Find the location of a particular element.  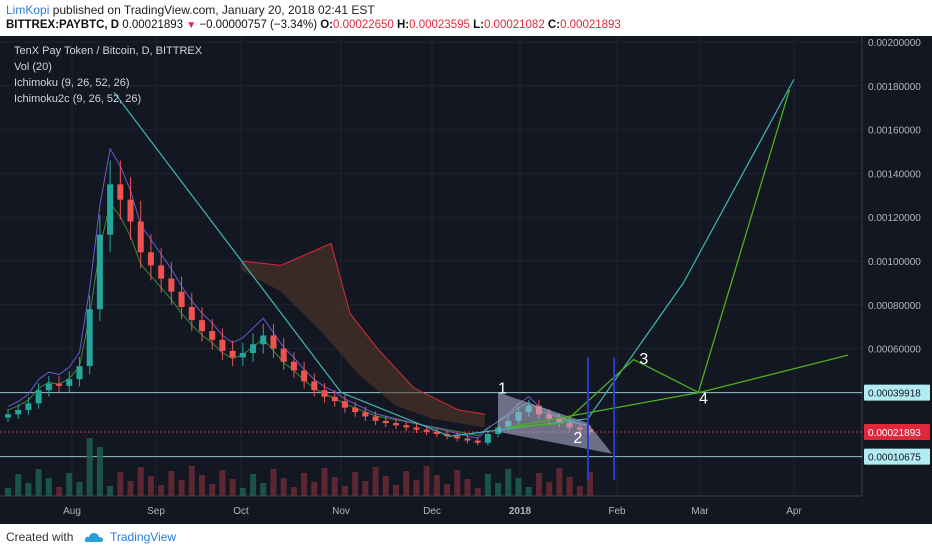

wave-label: 4 is located at coordinates (703, 398).